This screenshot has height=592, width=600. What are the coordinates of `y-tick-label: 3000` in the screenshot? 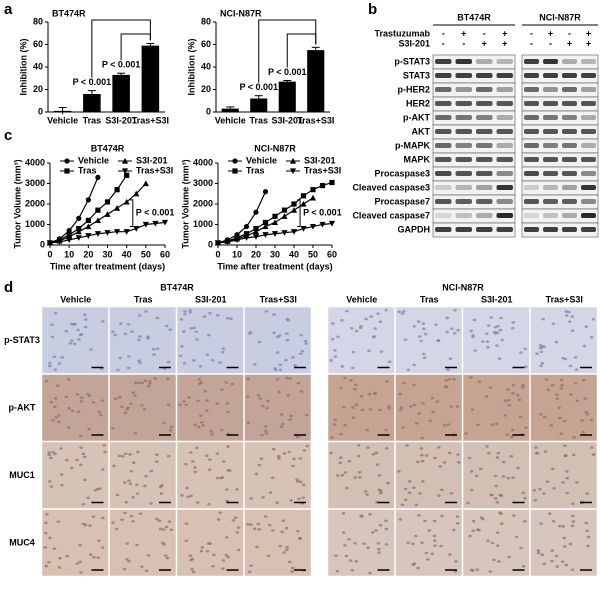 It's located at (203, 183).